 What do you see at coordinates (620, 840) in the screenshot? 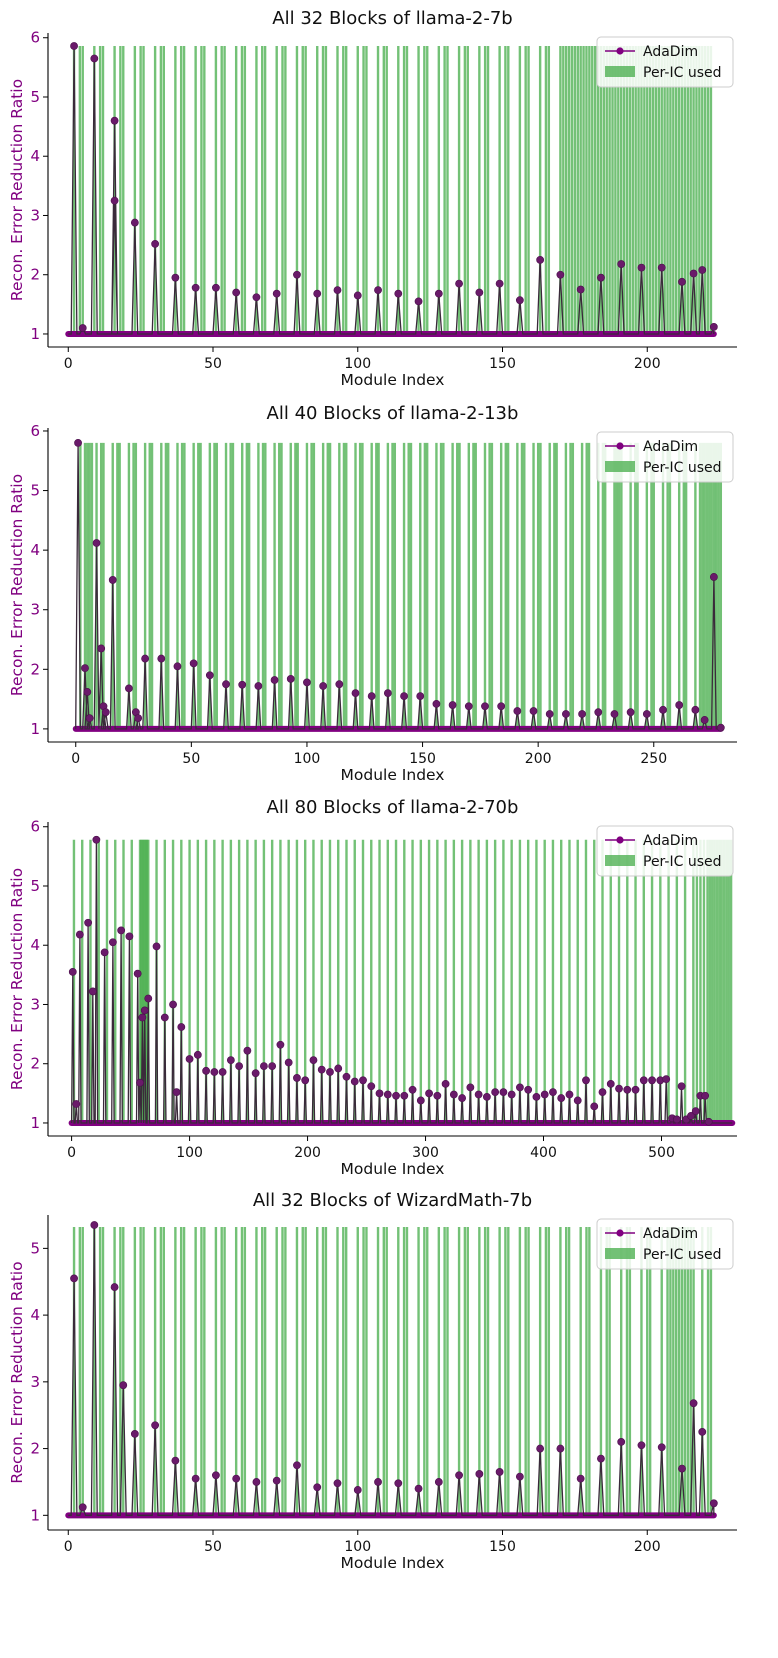
I see `legend-adadim-marker` at bounding box center [620, 840].